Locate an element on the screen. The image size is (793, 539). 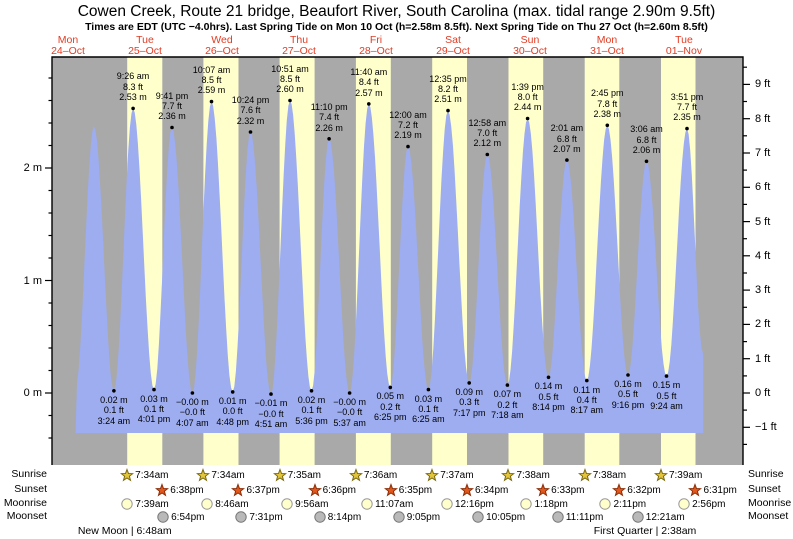
low-tide-m: 0.02 m is located at coordinates (114, 399).